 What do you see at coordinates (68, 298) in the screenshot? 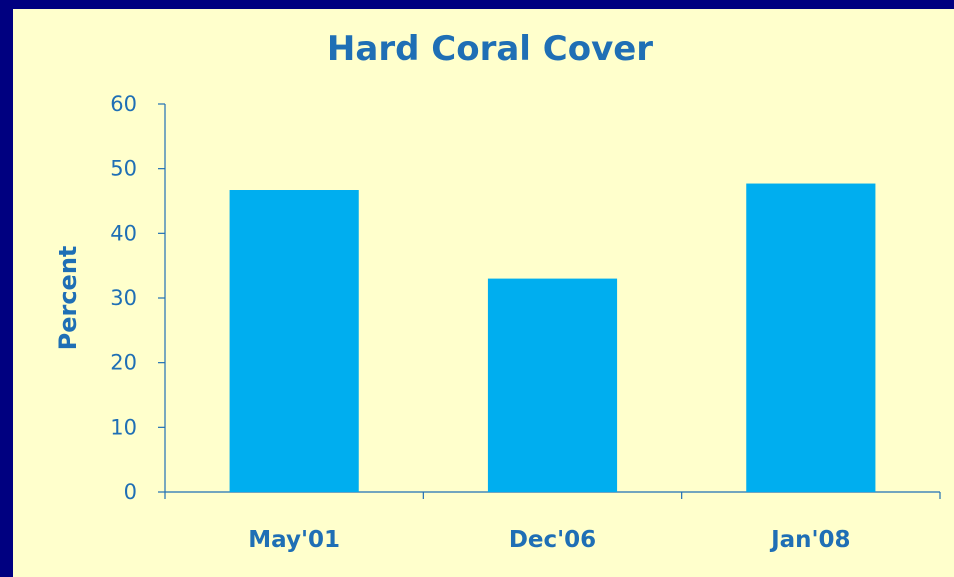
I see `y-axis-label: Percent` at bounding box center [68, 298].